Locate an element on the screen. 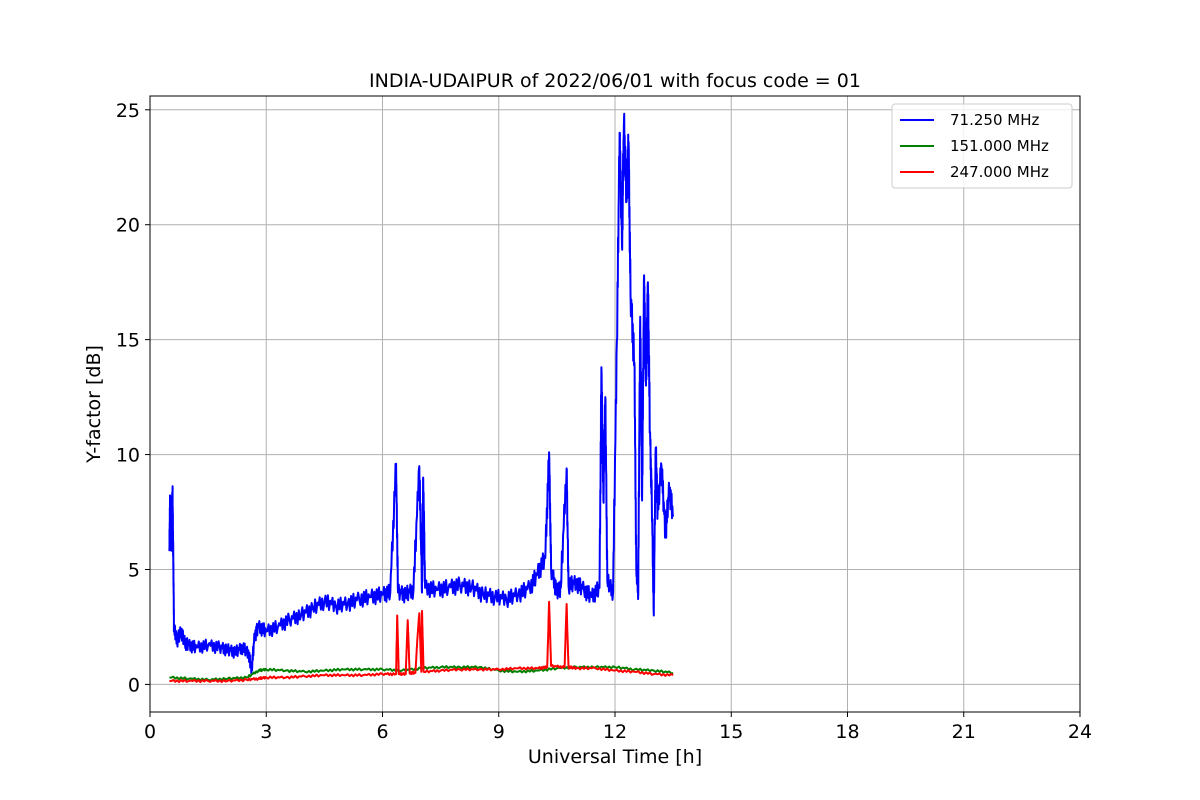 The height and width of the screenshot is (800, 1200). legend-box is located at coordinates (982, 146).